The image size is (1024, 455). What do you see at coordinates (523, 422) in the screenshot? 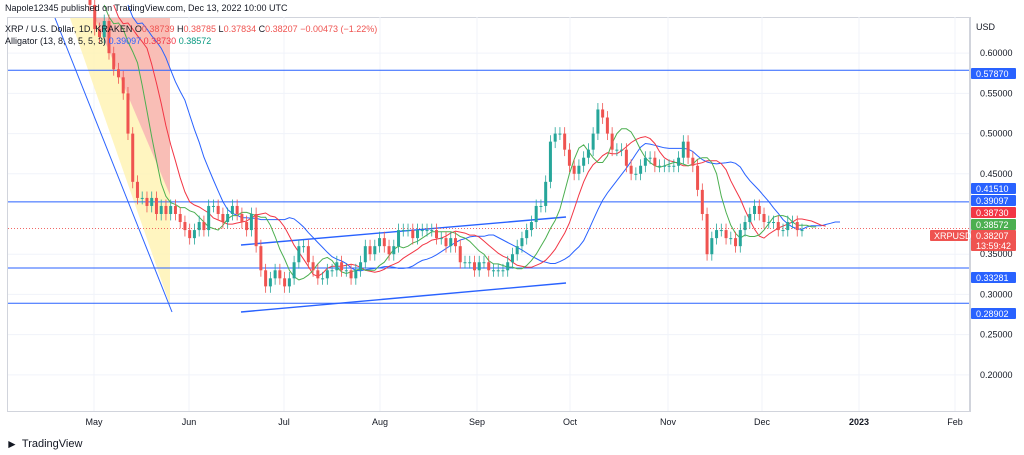
I see `time-axis: May Jun Jul Aug Sep Oct Nov Dec 2023 Feb` at bounding box center [523, 422].